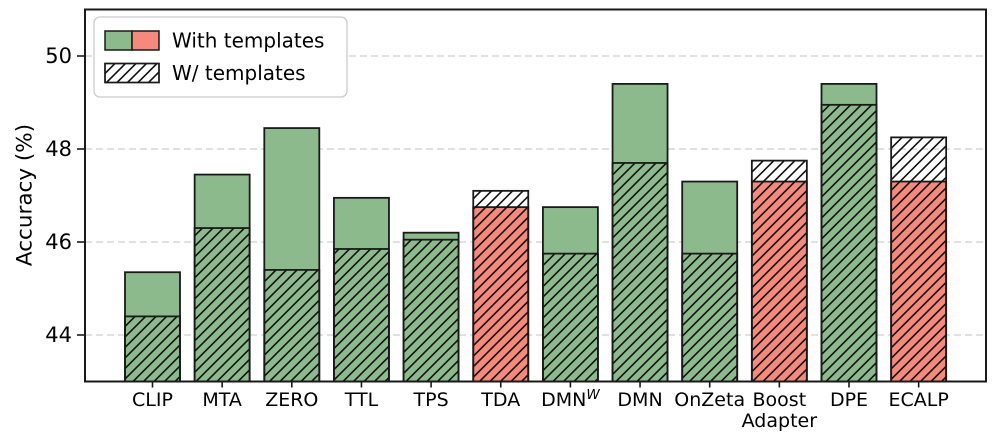 This screenshot has height=443, width=996. What do you see at coordinates (710, 317) in the screenshot?
I see `bar-w-templates-onzeta` at bounding box center [710, 317].